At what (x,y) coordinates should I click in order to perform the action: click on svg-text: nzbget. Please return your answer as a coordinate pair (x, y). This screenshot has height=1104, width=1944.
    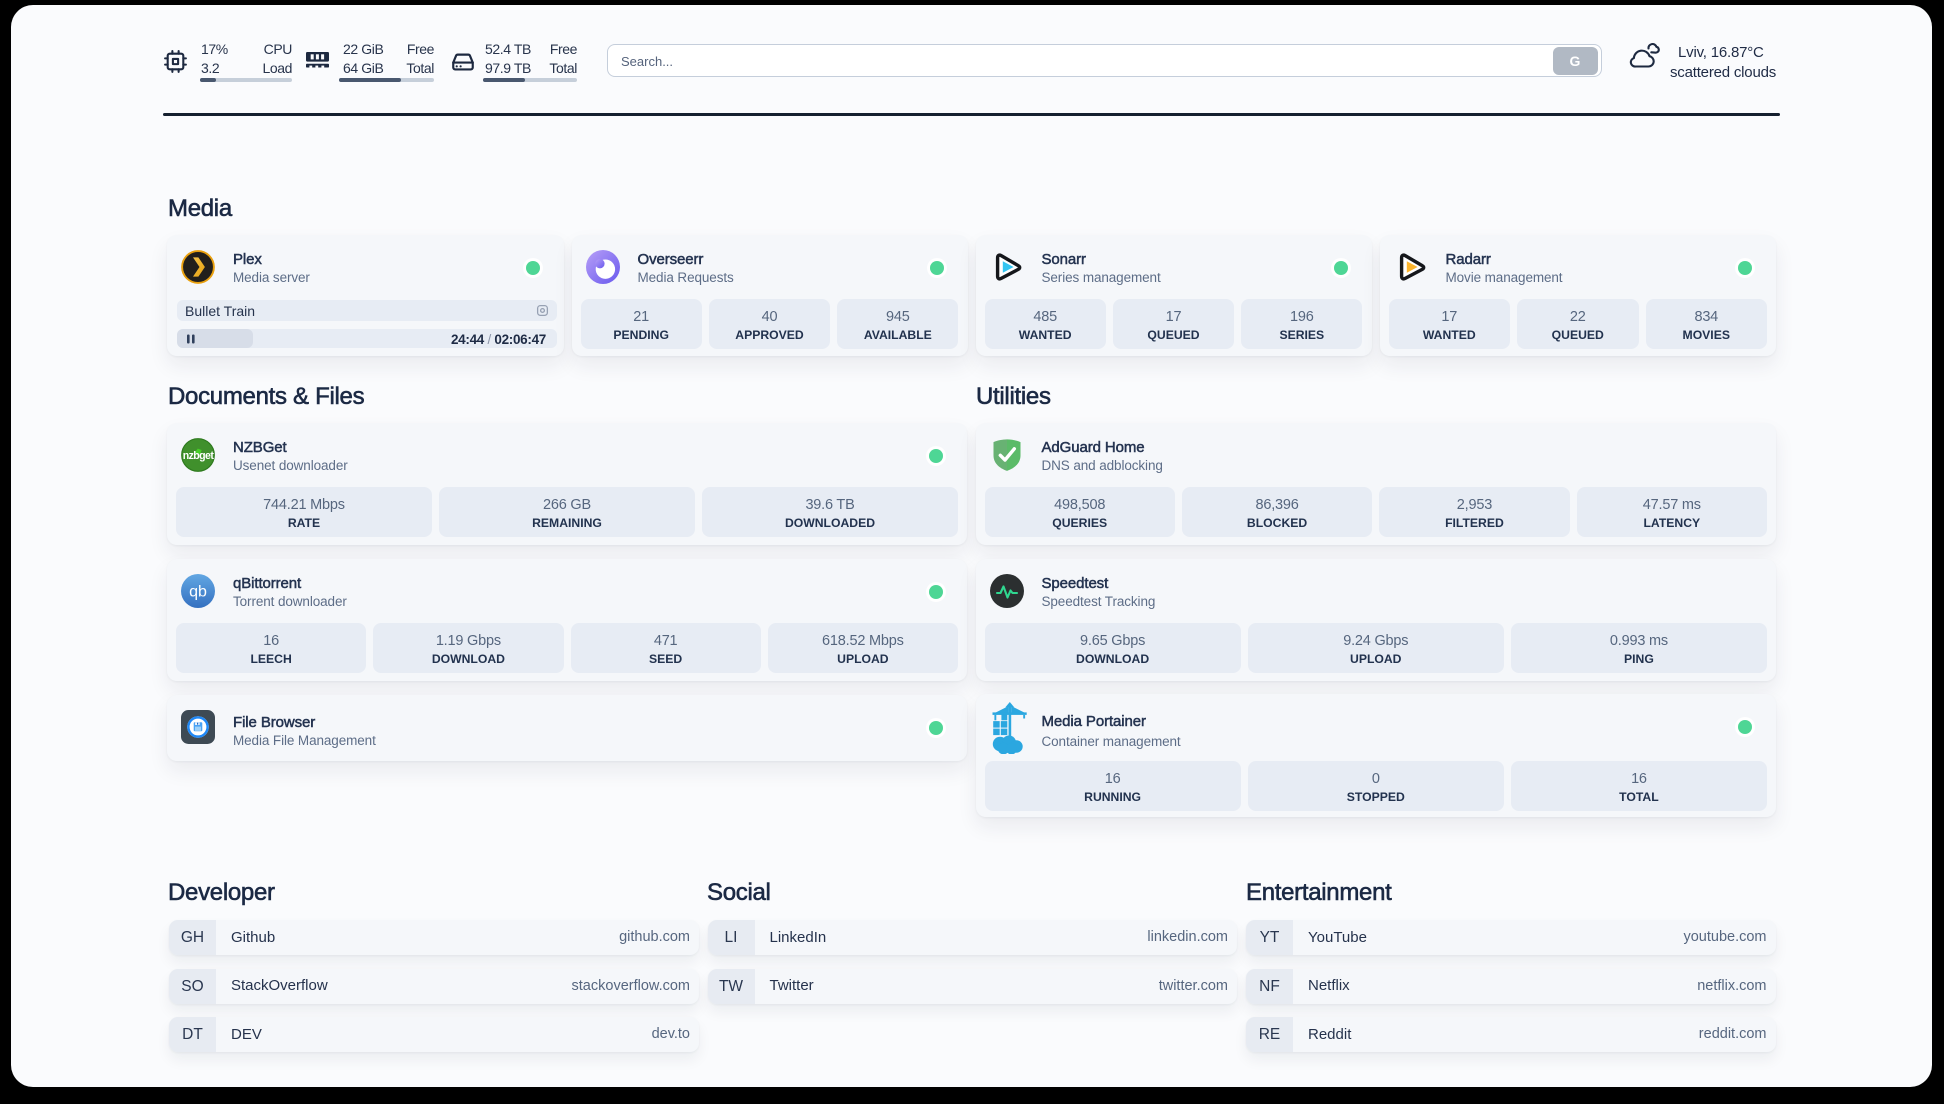
    Looking at the image, I should click on (199, 456).